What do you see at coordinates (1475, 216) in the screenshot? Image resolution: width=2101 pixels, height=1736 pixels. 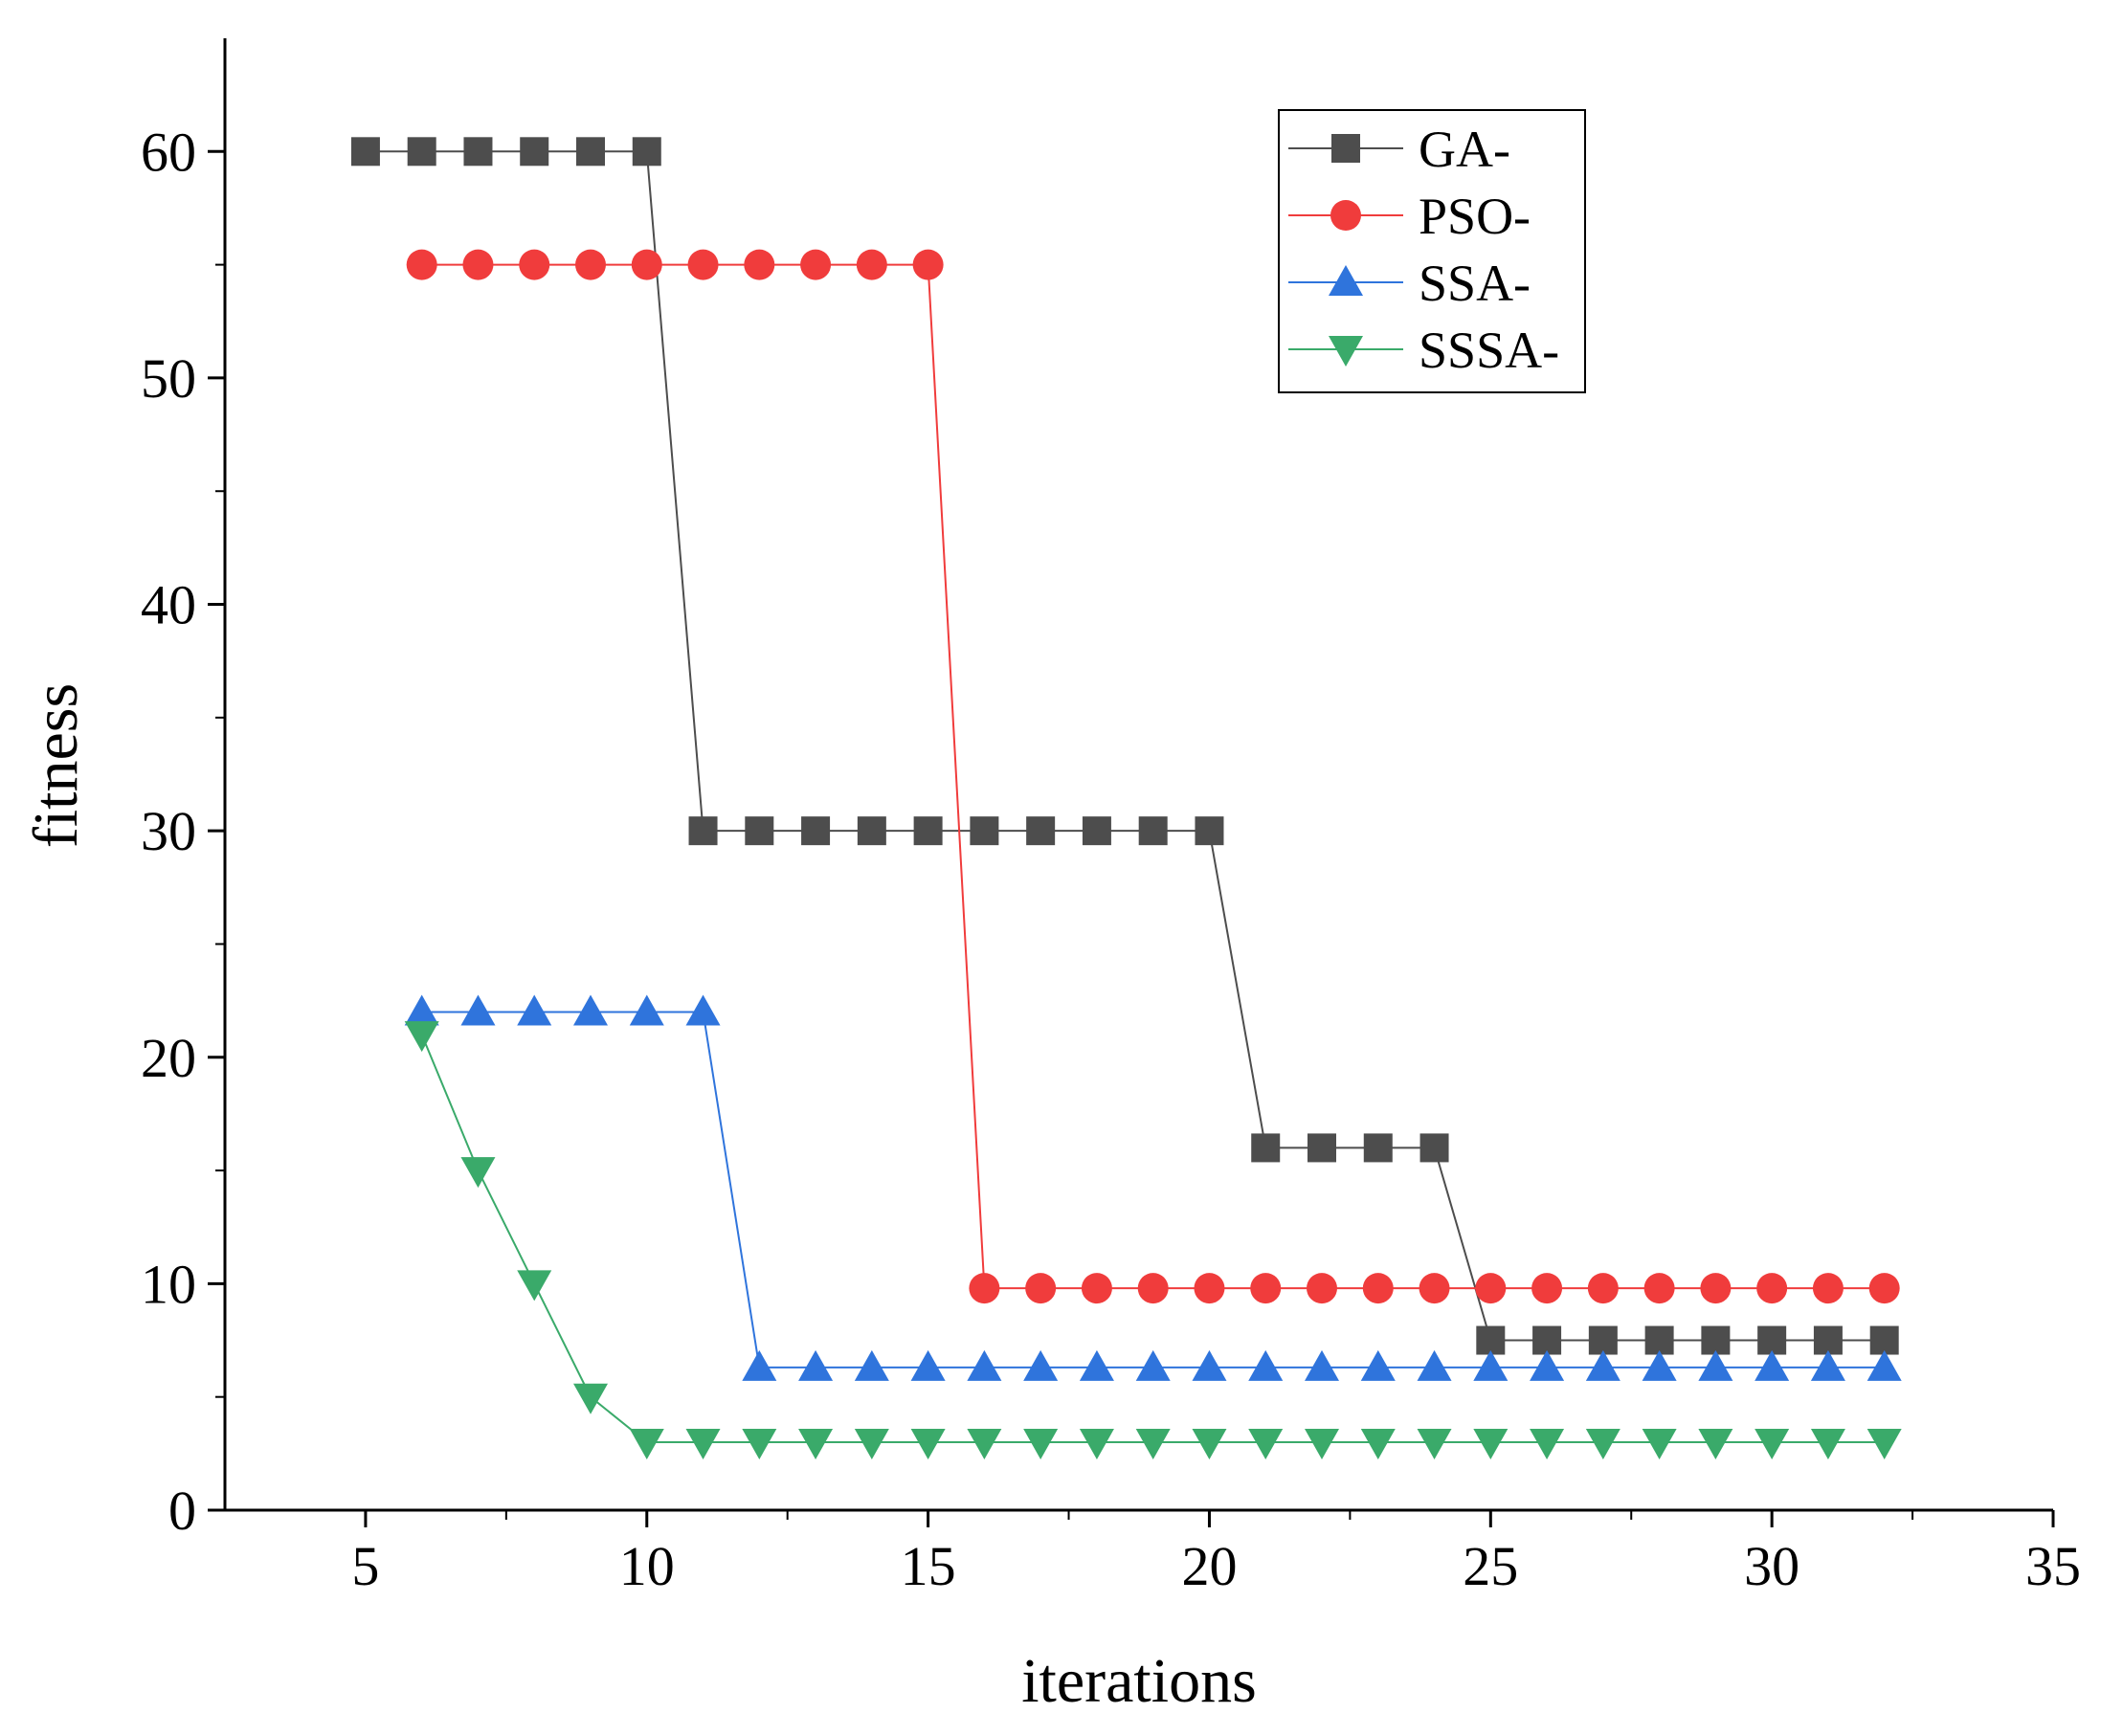 I see `legend-label: PSO-` at bounding box center [1475, 216].